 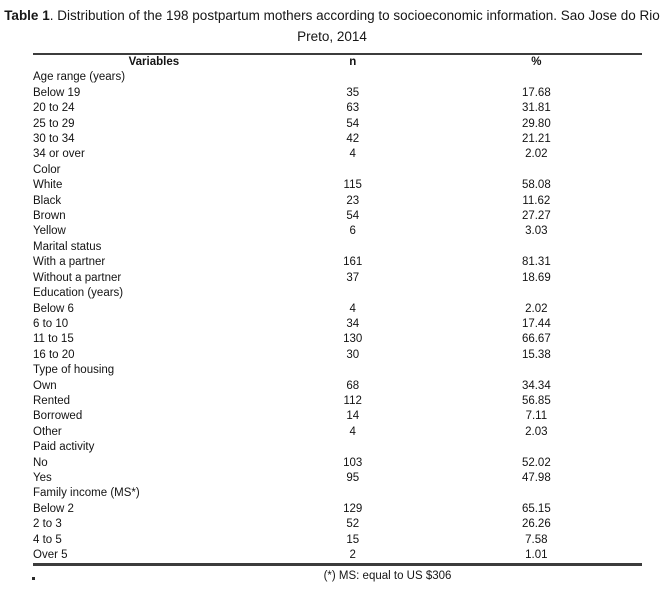 What do you see at coordinates (337, 293) in the screenshot?
I see `table-section-row: Education (years)` at bounding box center [337, 293].